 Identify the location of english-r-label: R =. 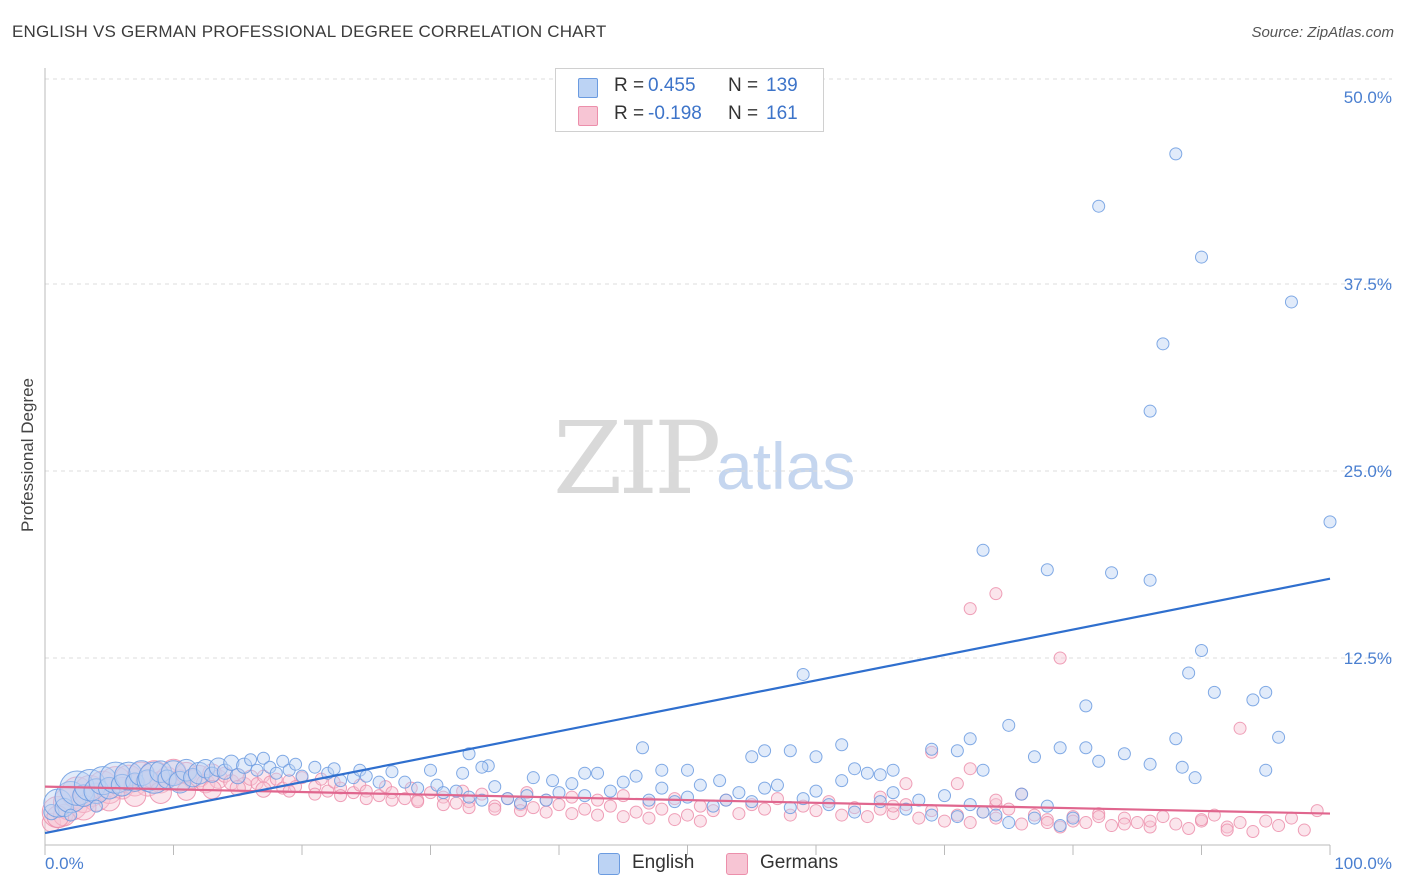
(629, 85).